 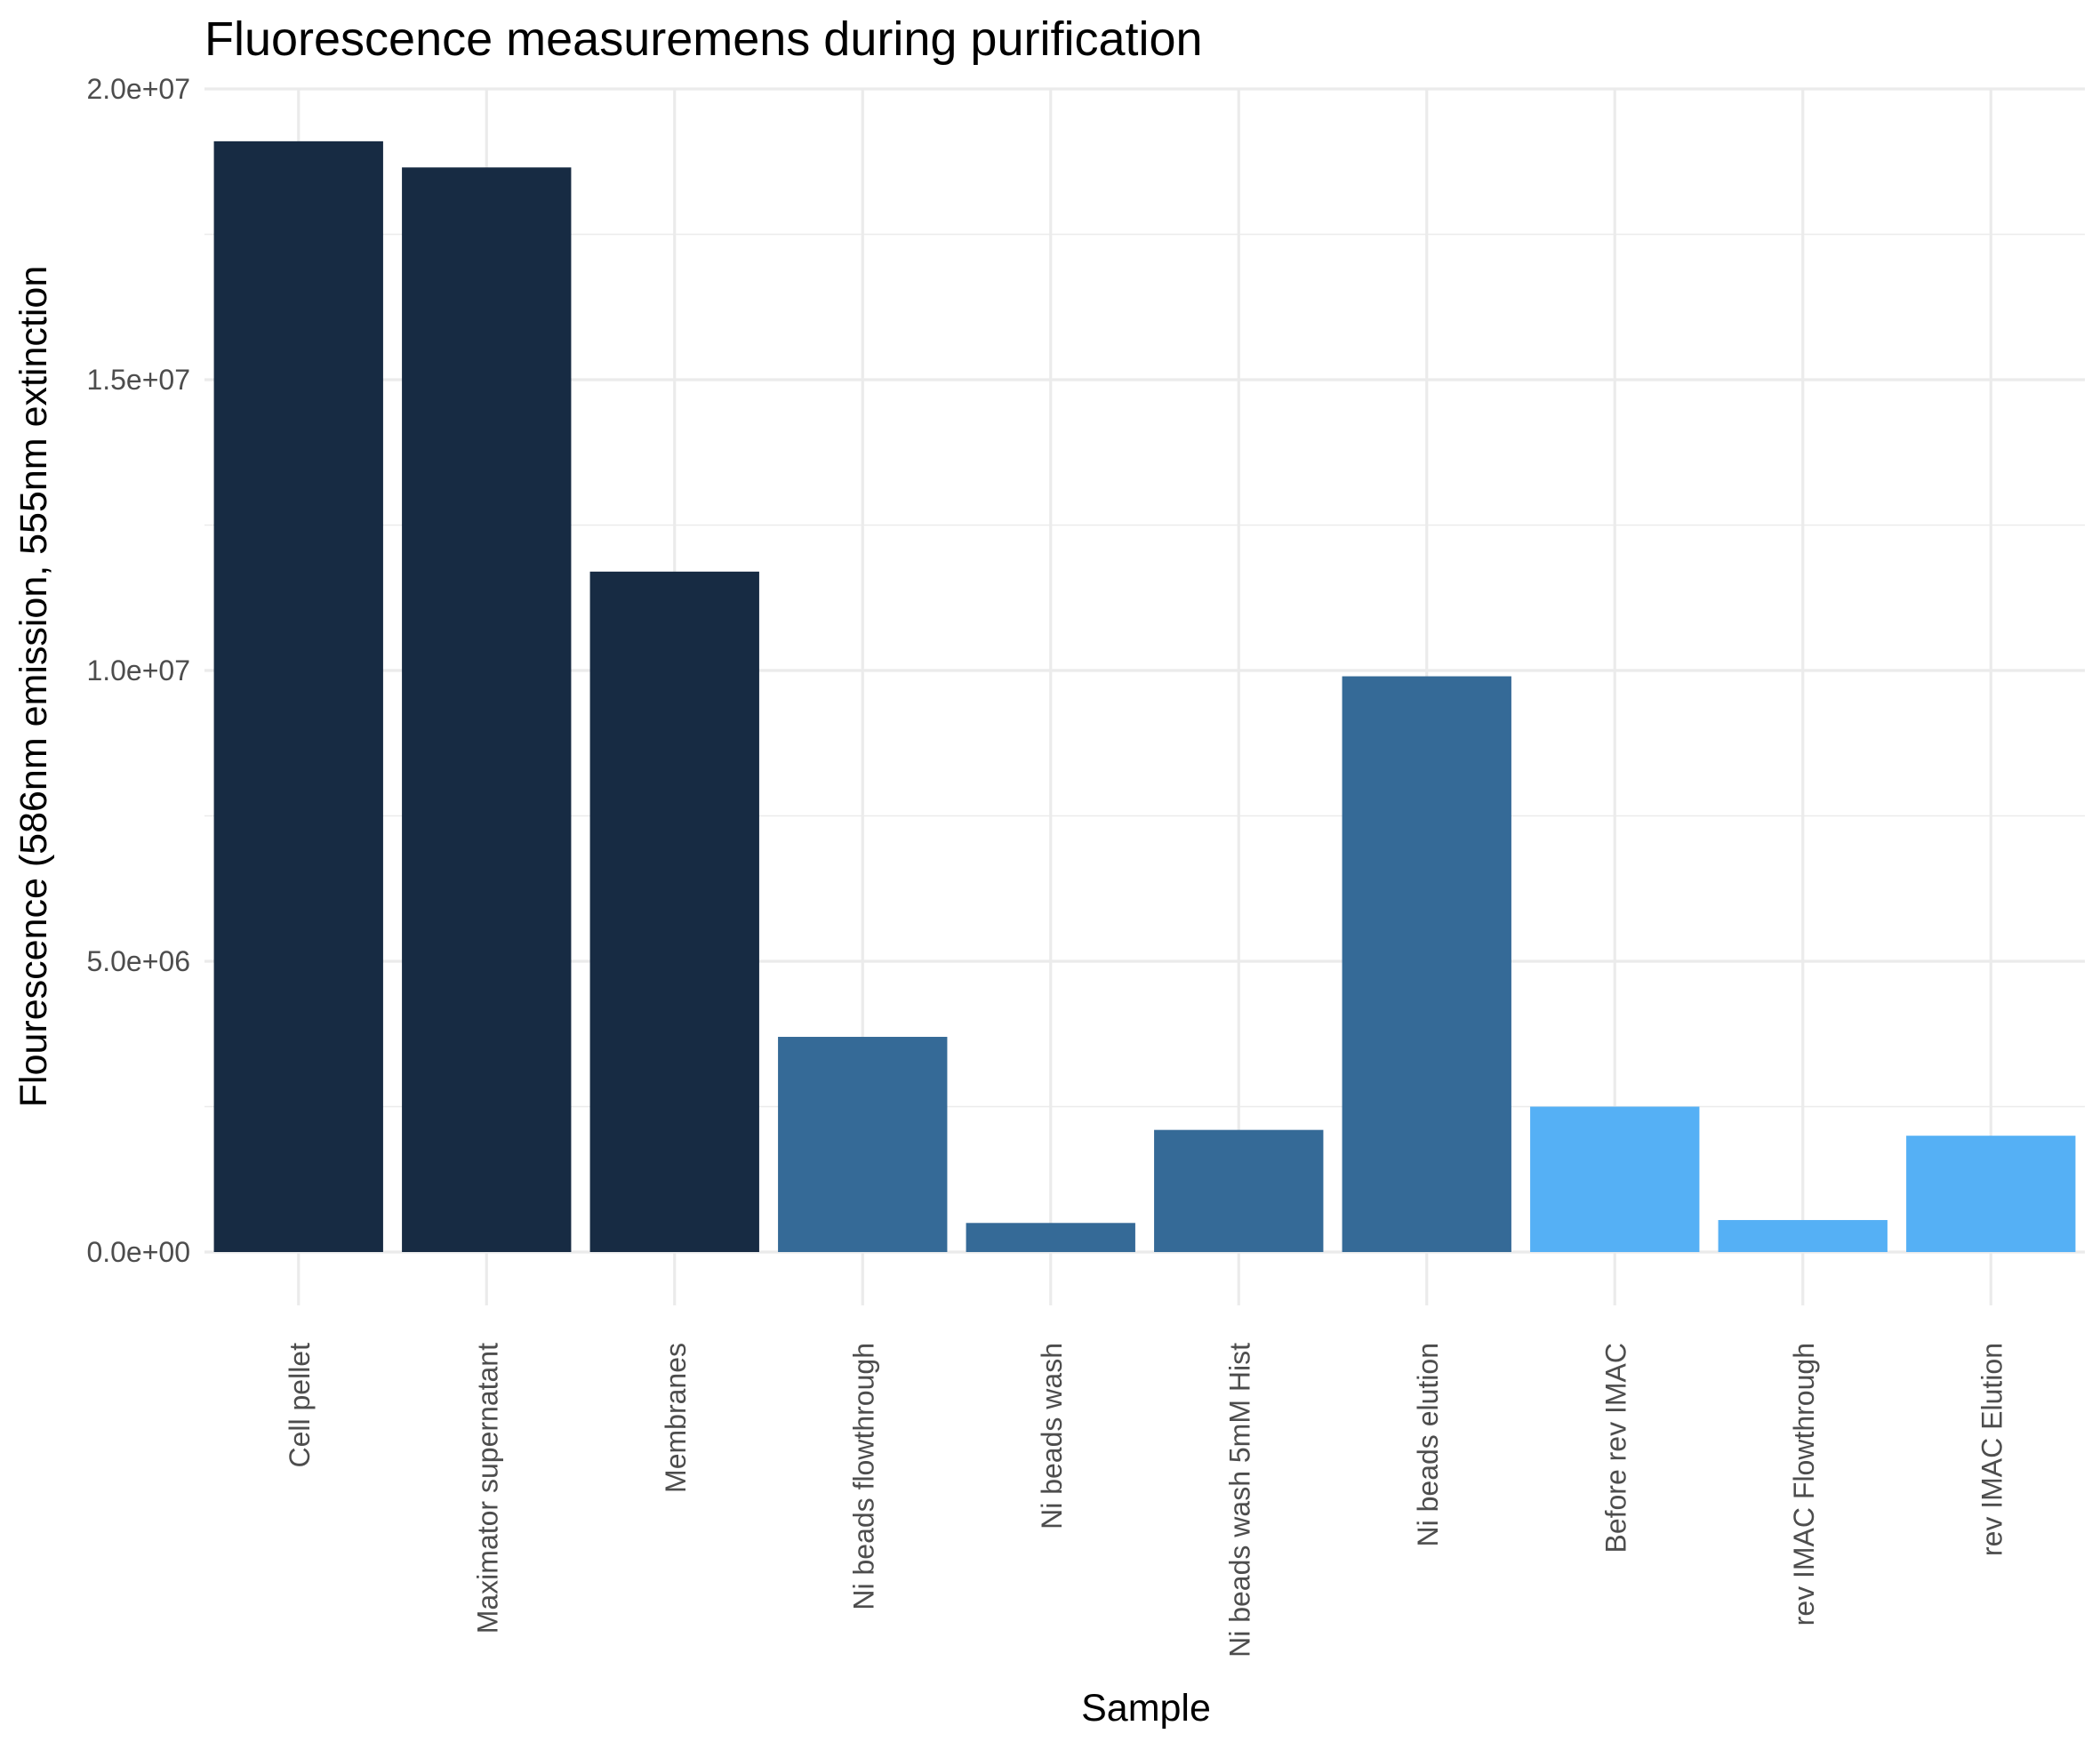 I want to click on y-tick-label: 0.0e+00, so click(x=138, y=1252).